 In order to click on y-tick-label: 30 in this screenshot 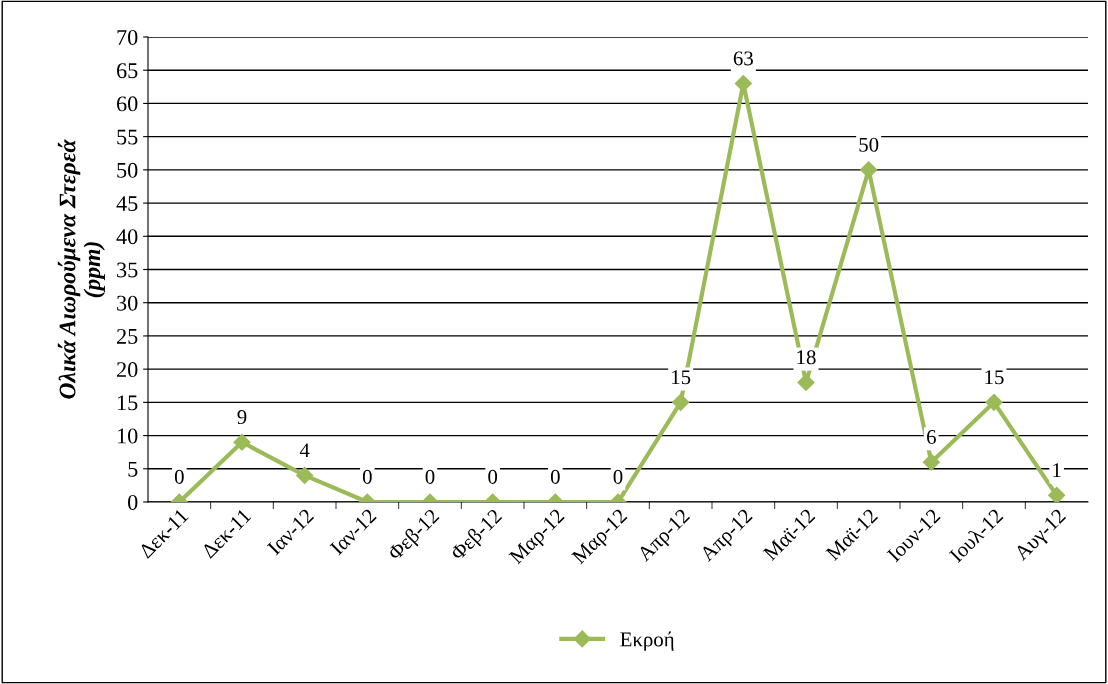, I will do `click(127, 303)`.